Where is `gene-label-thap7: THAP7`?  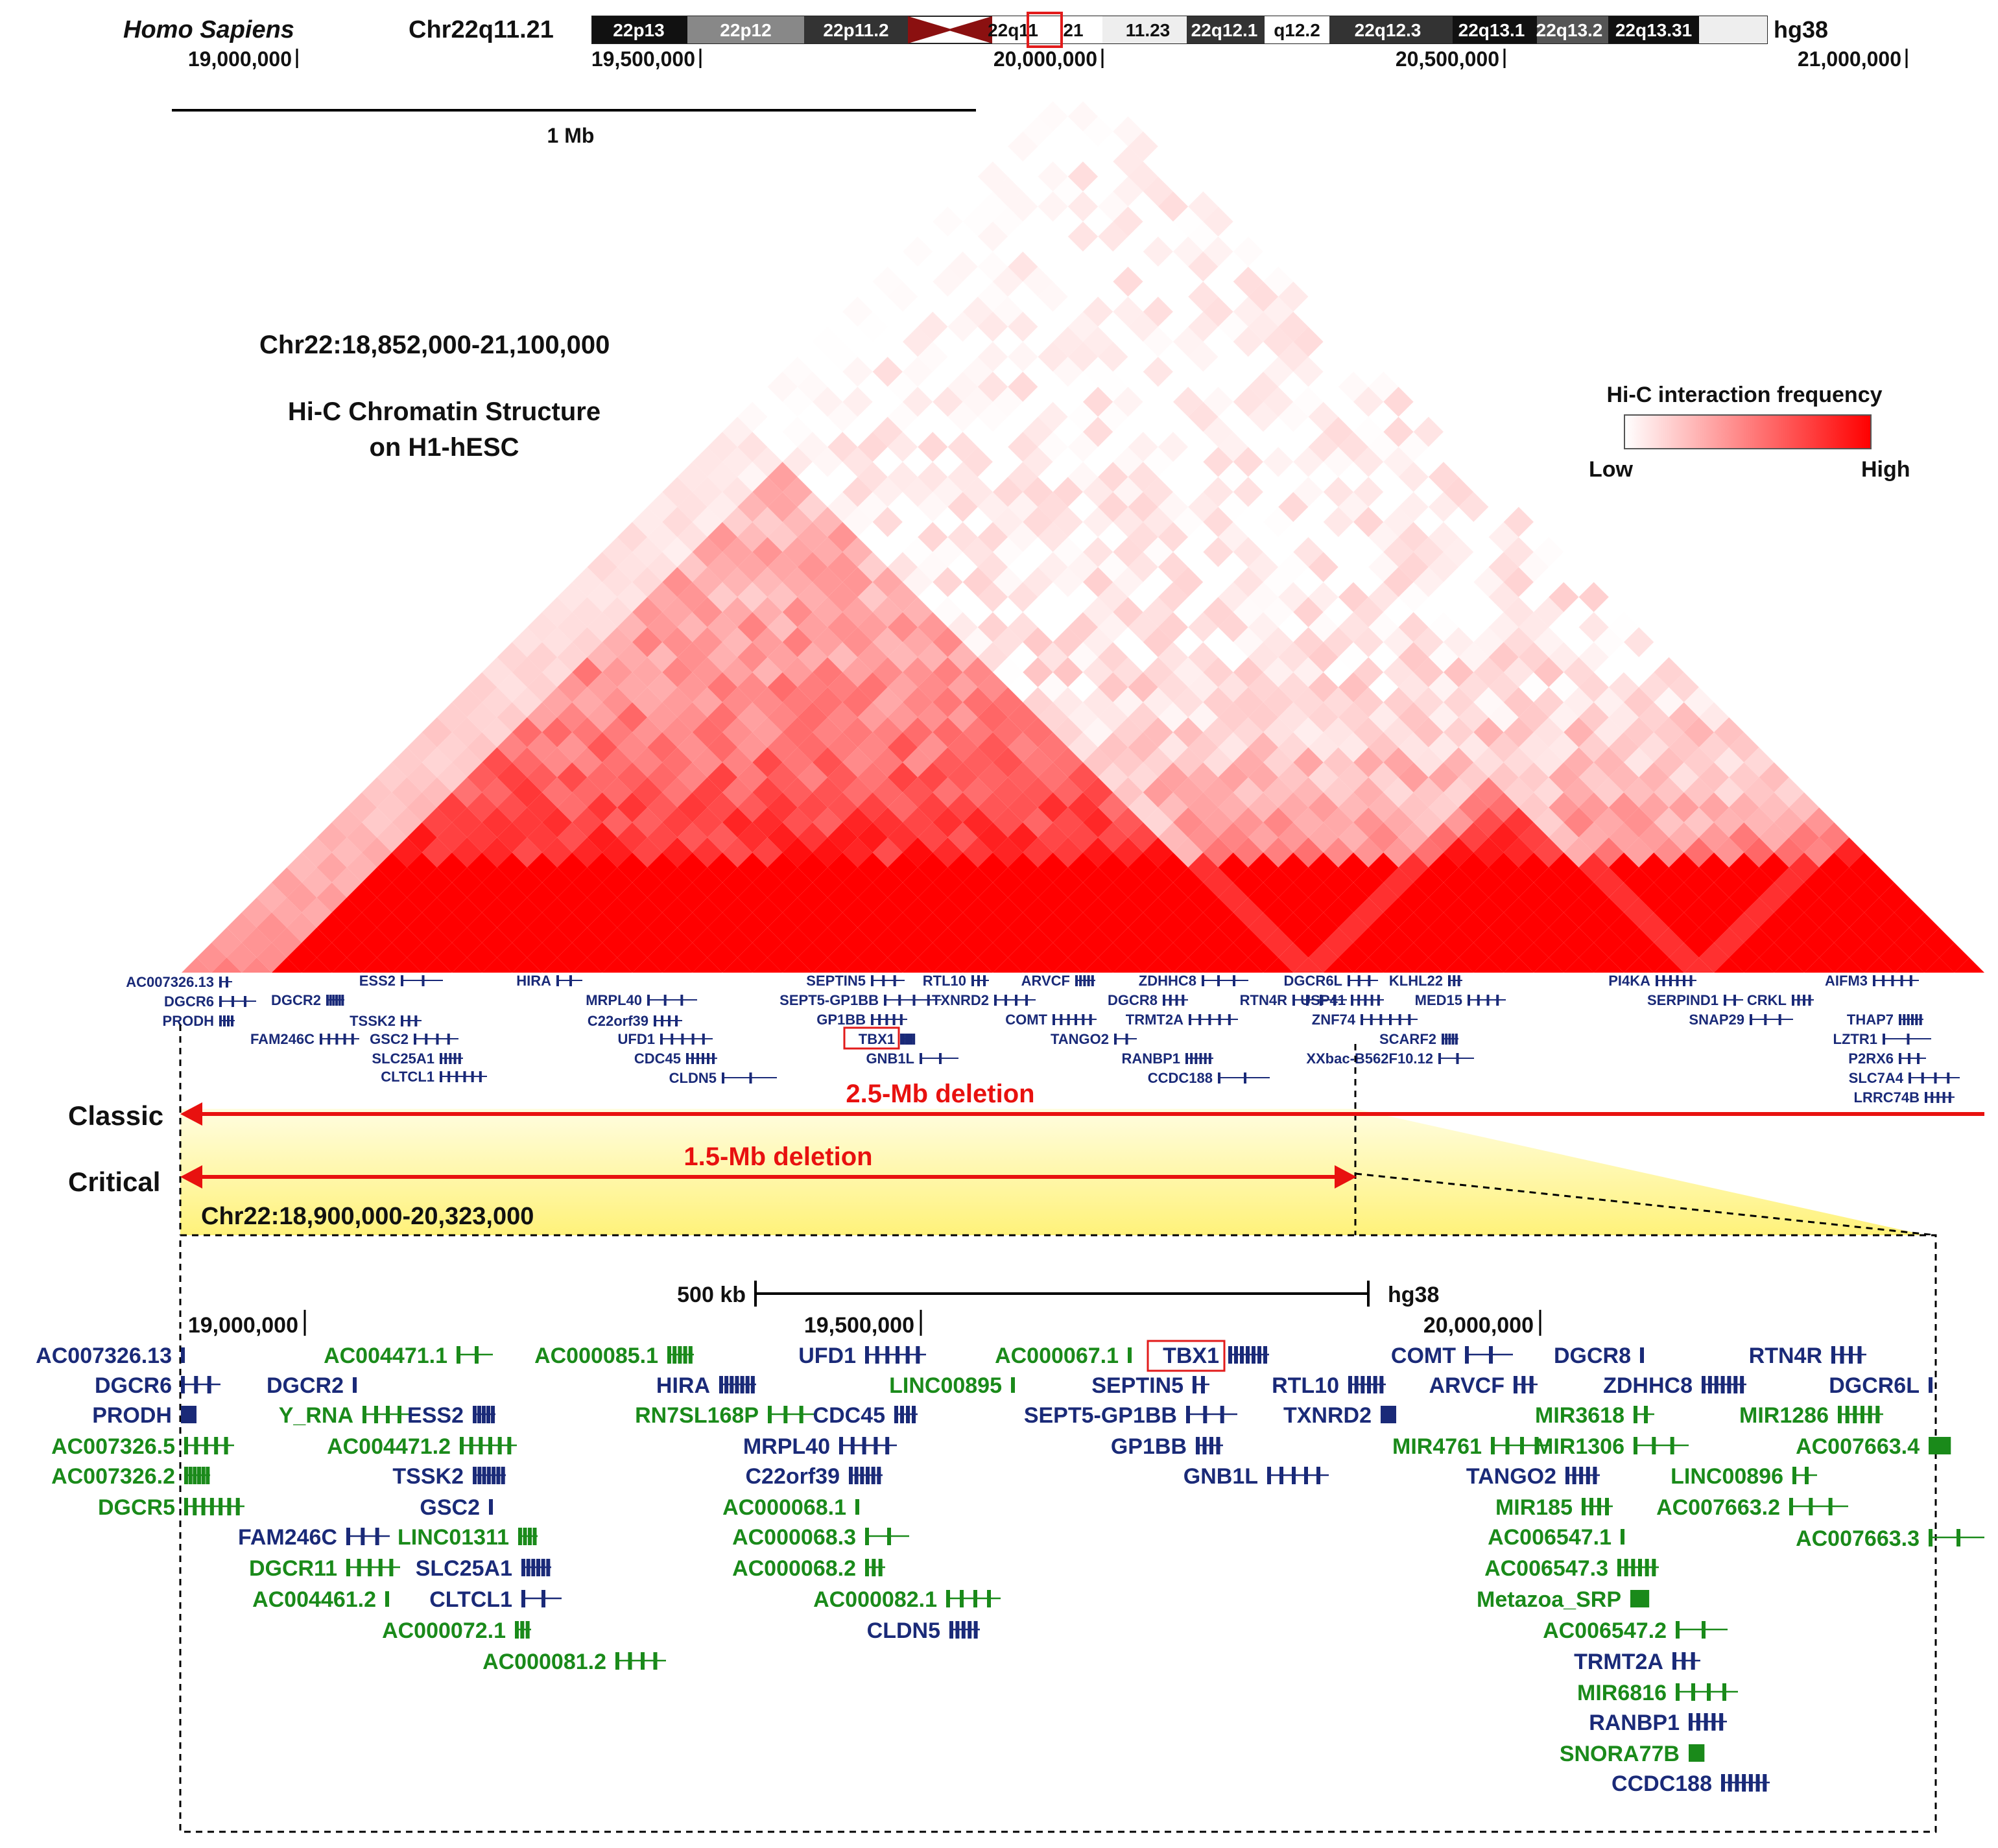 gene-label-thap7: THAP7 is located at coordinates (1870, 1020).